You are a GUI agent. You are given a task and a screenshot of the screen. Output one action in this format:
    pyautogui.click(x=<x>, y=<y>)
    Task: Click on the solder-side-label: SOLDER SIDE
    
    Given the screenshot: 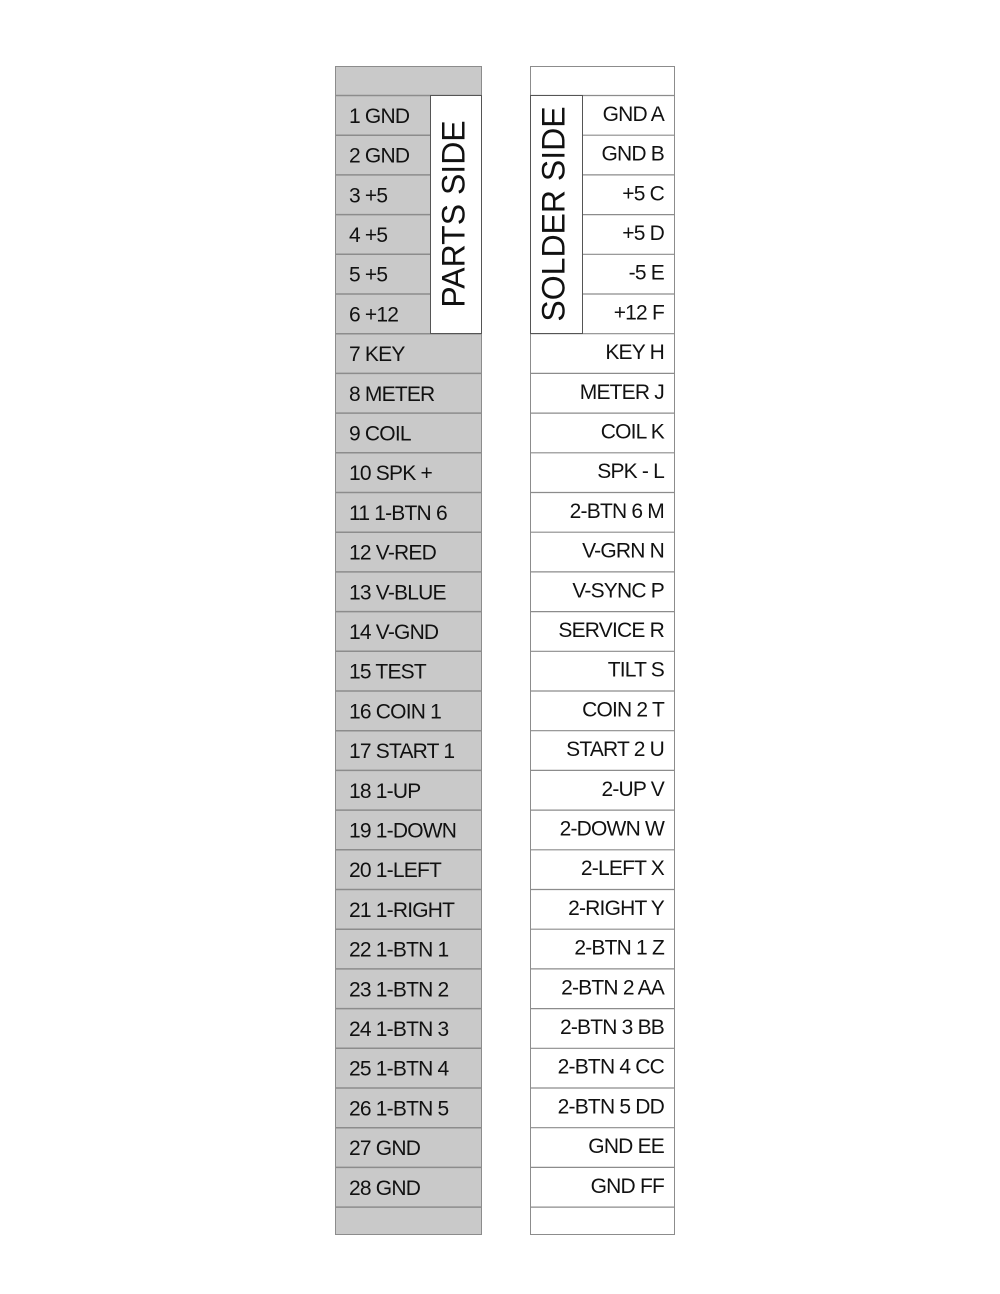 What is the action you would take?
    pyautogui.click(x=553, y=213)
    